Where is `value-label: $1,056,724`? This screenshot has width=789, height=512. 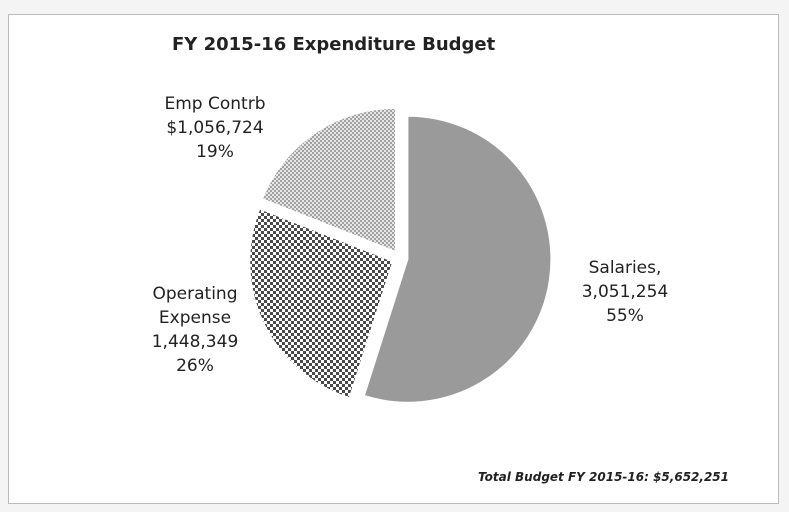
value-label: $1,056,724 is located at coordinates (215, 128).